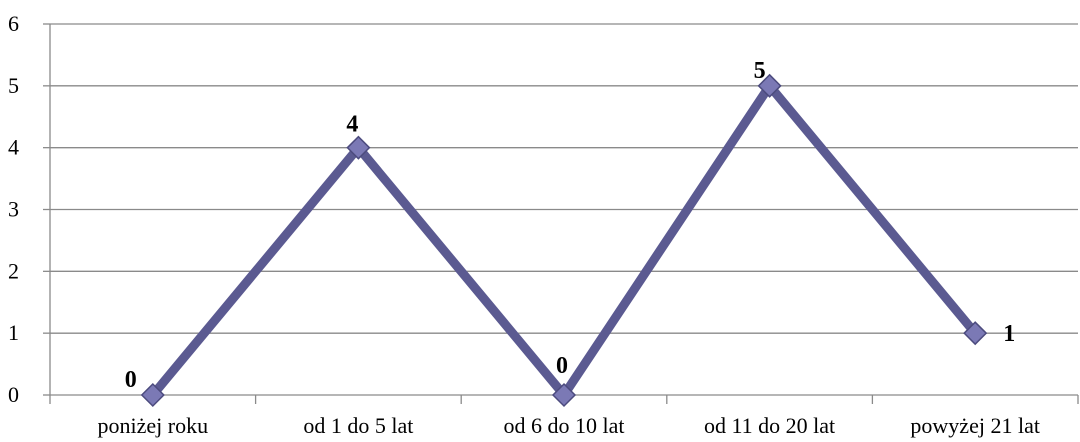 The image size is (1080, 442). I want to click on data-label-4: 5, so click(760, 71).